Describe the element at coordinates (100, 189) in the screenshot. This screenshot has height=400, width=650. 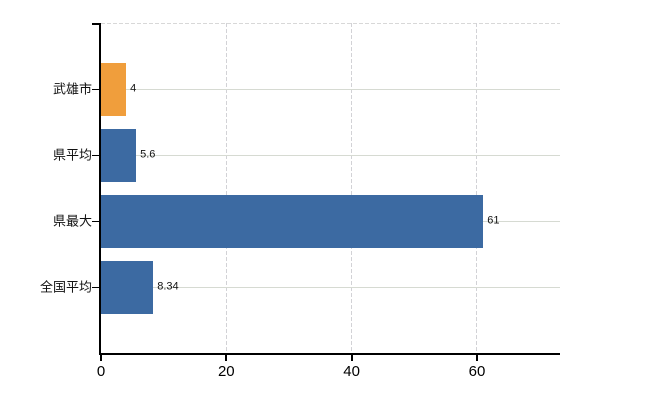
I see `y-axis-line` at that location.